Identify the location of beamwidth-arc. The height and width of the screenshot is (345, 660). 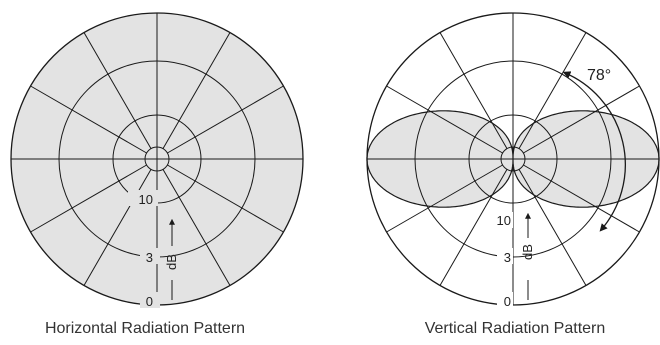
(594, 151).